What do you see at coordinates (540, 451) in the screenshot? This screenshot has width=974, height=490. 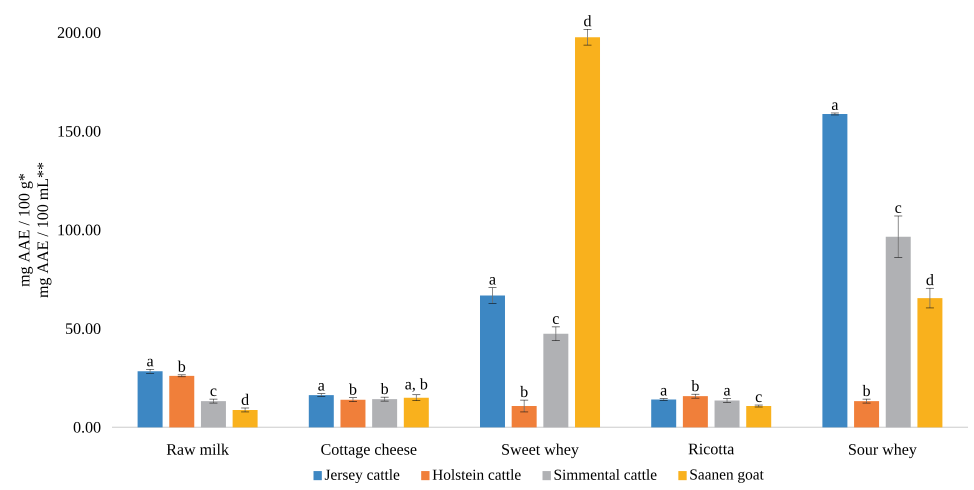 I see `x-tick-label: Sweet whey` at bounding box center [540, 451].